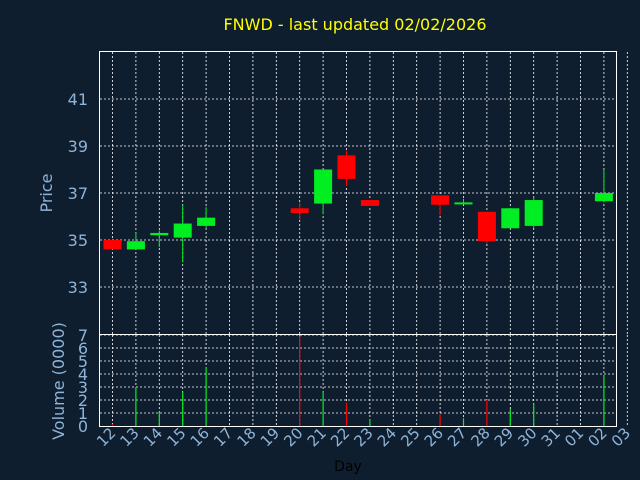  Describe the element at coordinates (106, 437) in the screenshot. I see `x-tick-label: 12` at that location.